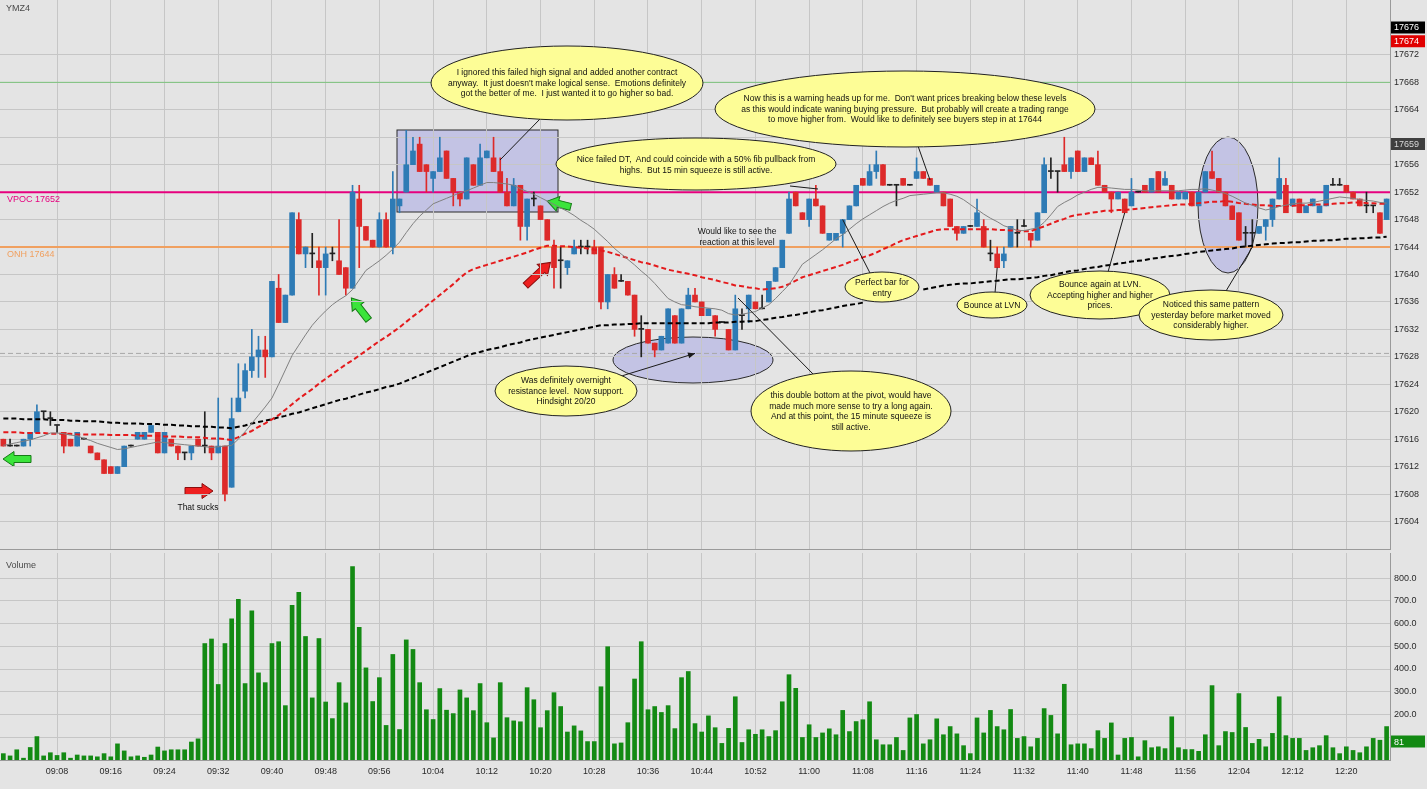 This screenshot has height=789, width=1427. What do you see at coordinates (970, 770) in the screenshot?
I see `x-tick-label: 11:24` at bounding box center [970, 770].